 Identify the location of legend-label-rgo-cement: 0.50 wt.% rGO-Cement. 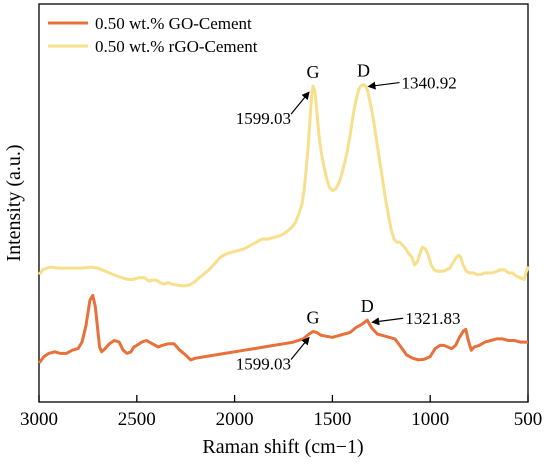
(176, 46).